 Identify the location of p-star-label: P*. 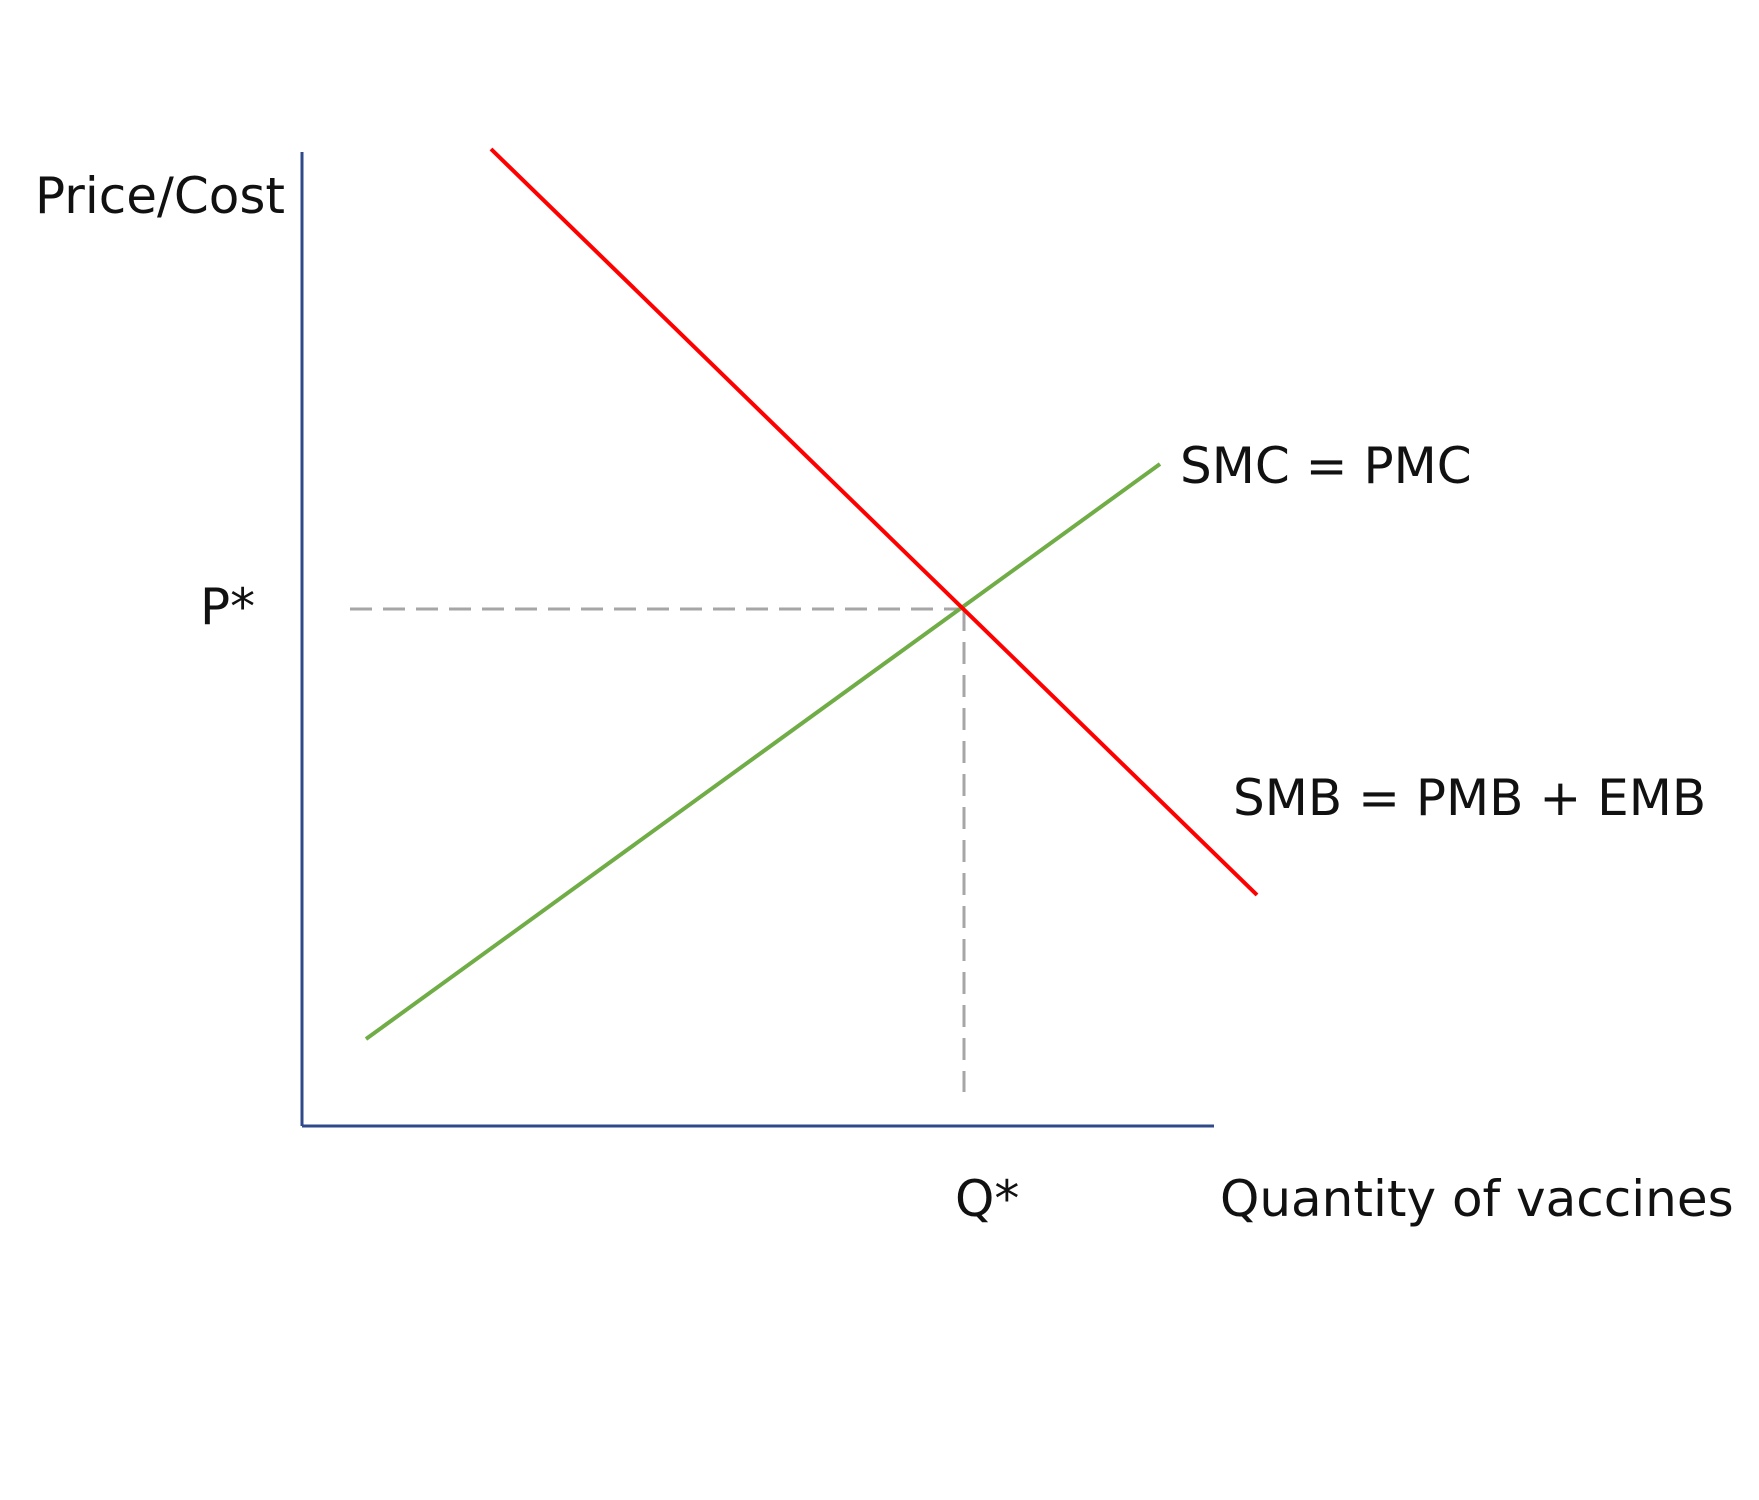
(227, 607).